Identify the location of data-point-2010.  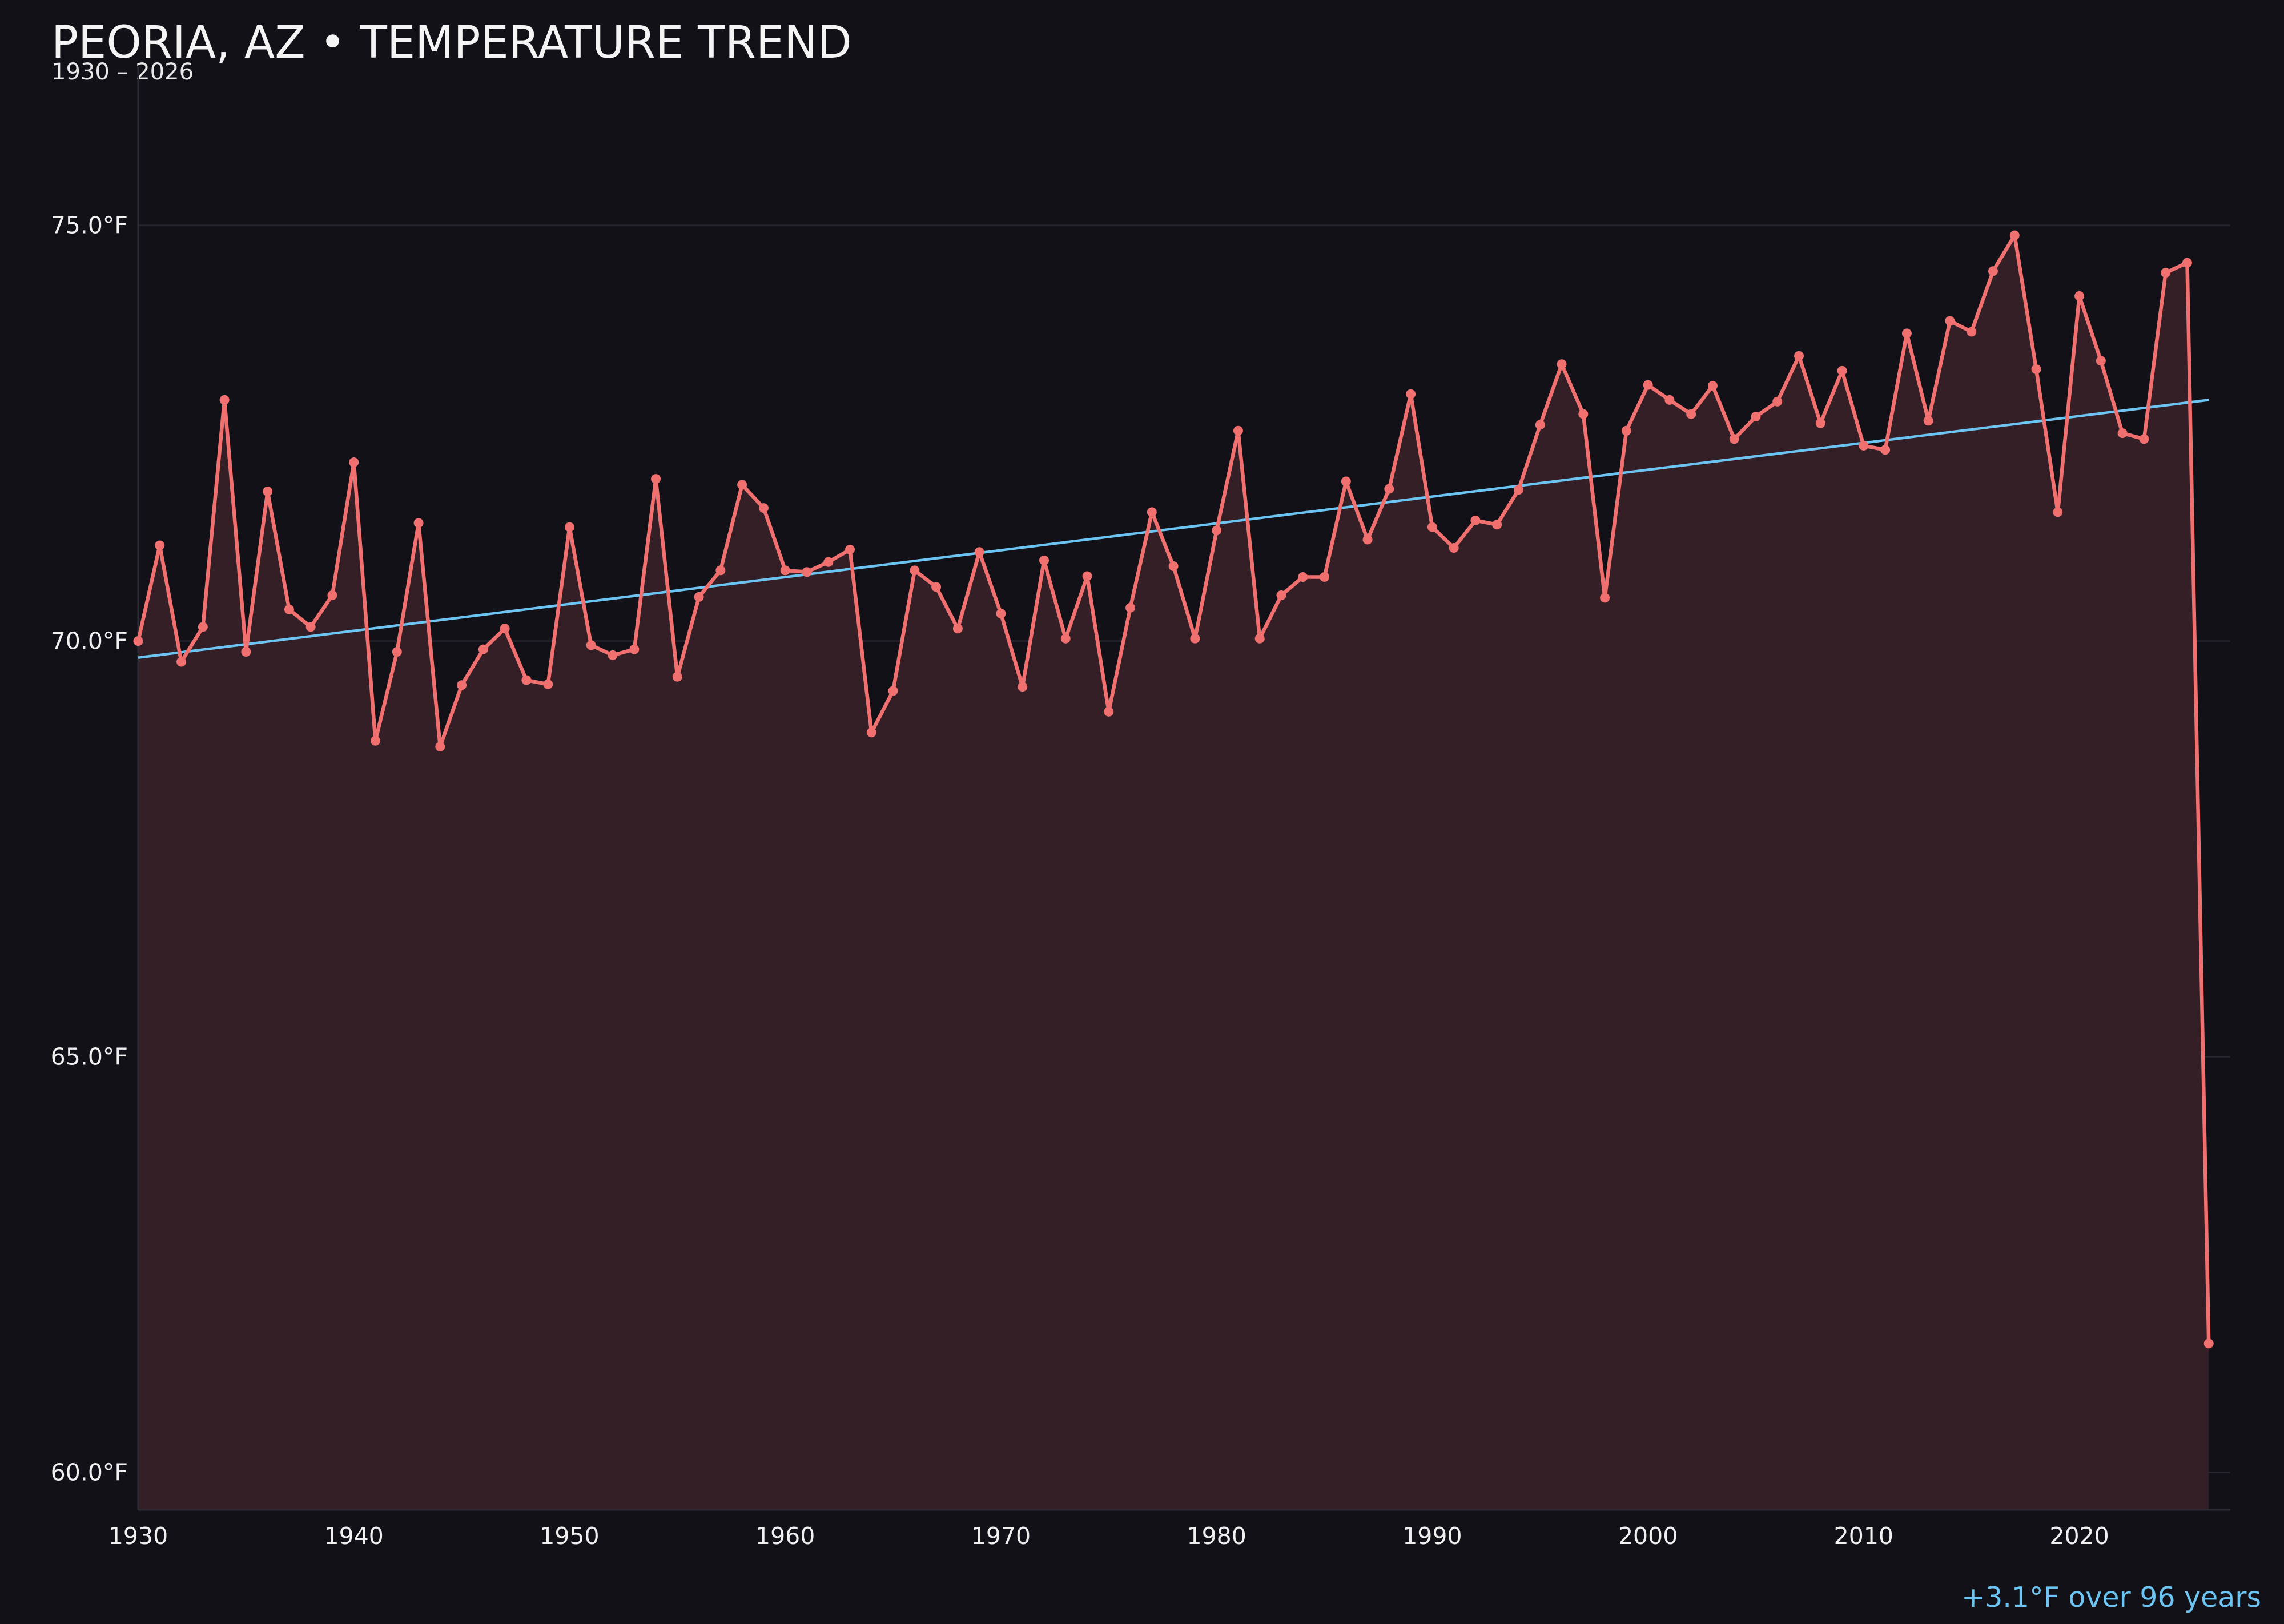
(1864, 445).